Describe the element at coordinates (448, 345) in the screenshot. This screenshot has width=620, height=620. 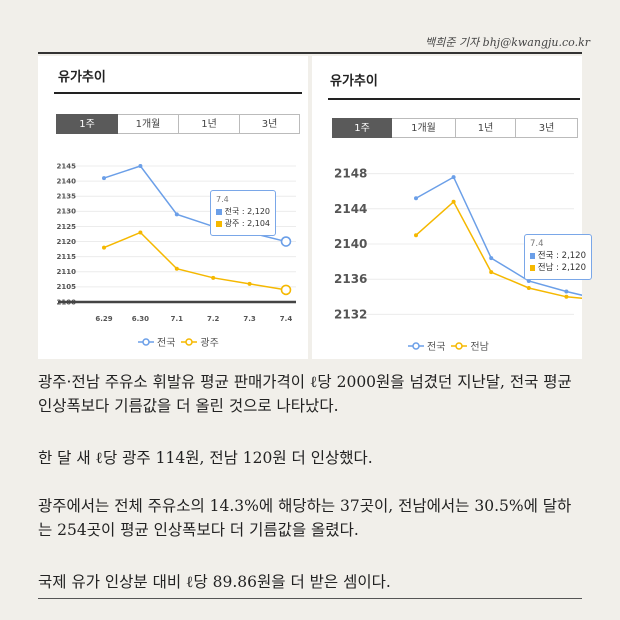
I see `right-legend: 전국 전남` at that location.